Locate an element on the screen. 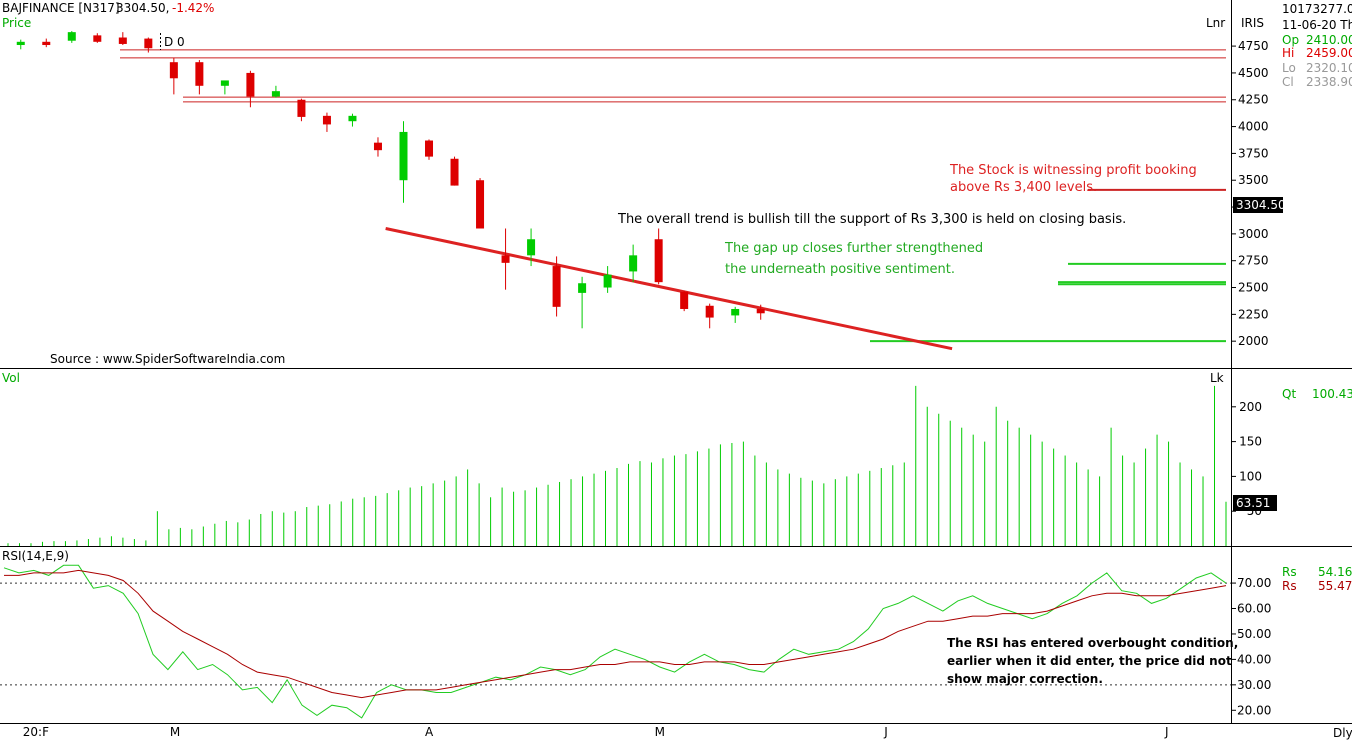 Image resolution: width=1352 pixels, height=740 pixels. quote-low: 2320.10 is located at coordinates (1329, 68).